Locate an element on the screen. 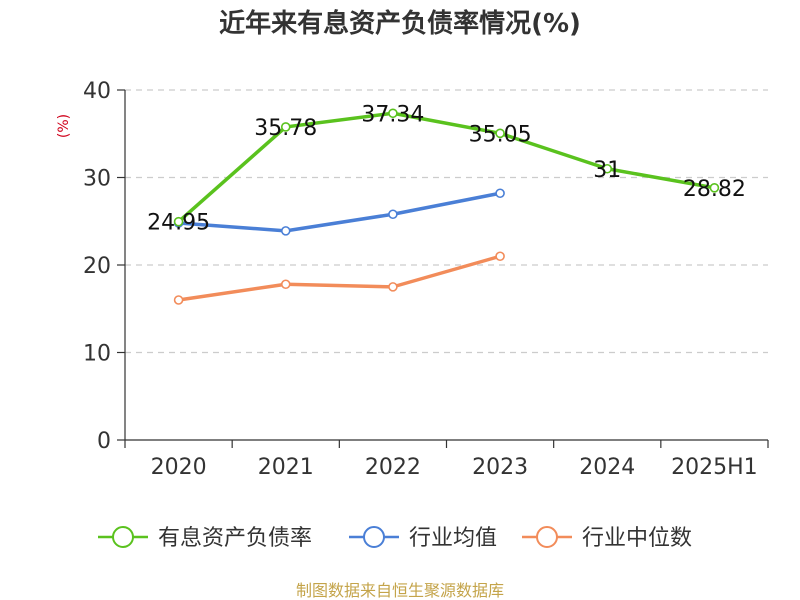 The width and height of the screenshot is (800, 600). data-label: 35.78 is located at coordinates (285, 128).